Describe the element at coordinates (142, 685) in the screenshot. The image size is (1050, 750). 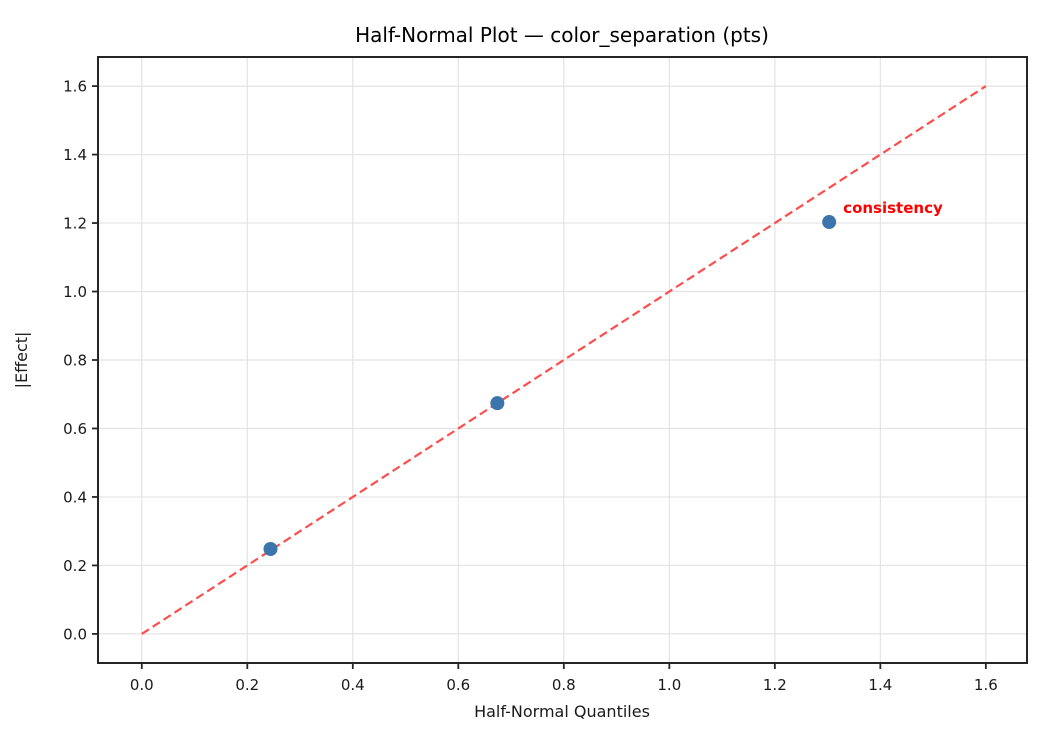
I see `x-tick-label: 0.0` at that location.